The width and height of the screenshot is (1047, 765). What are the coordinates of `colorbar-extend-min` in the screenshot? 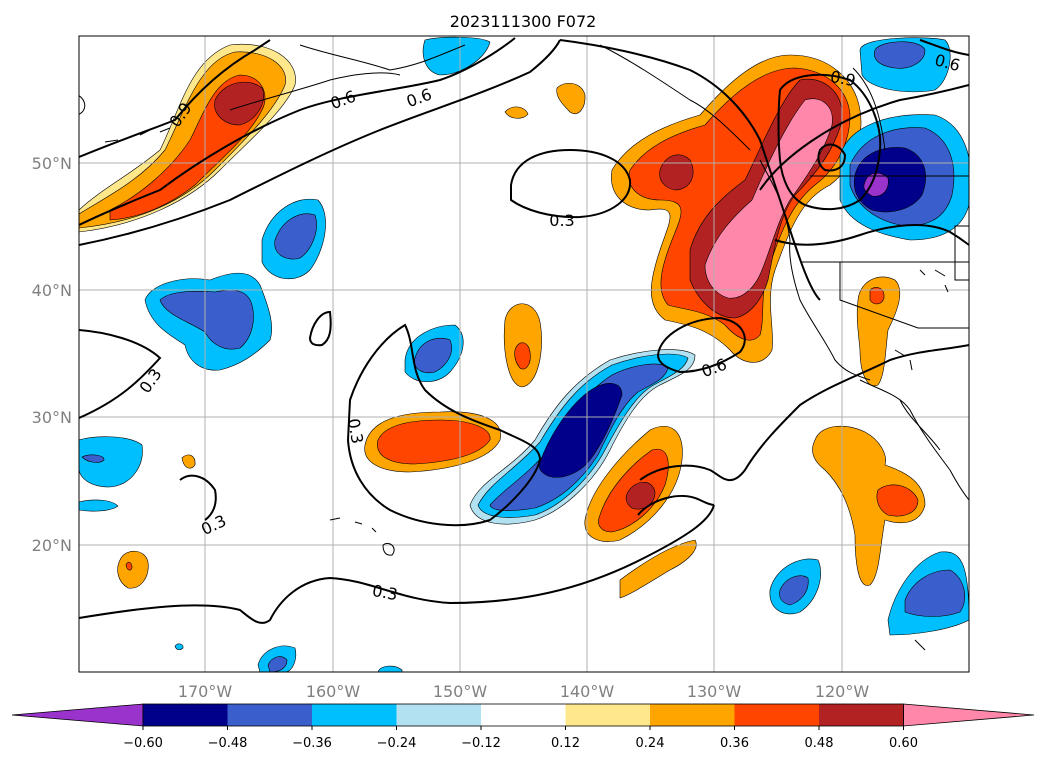 It's located at (77, 715).